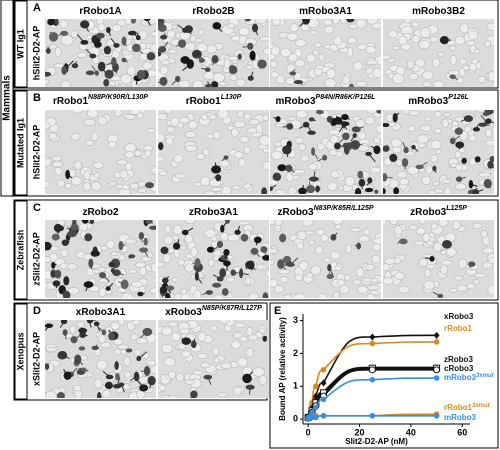  I want to click on image-title-base: mRobo3B2, so click(438, 11).